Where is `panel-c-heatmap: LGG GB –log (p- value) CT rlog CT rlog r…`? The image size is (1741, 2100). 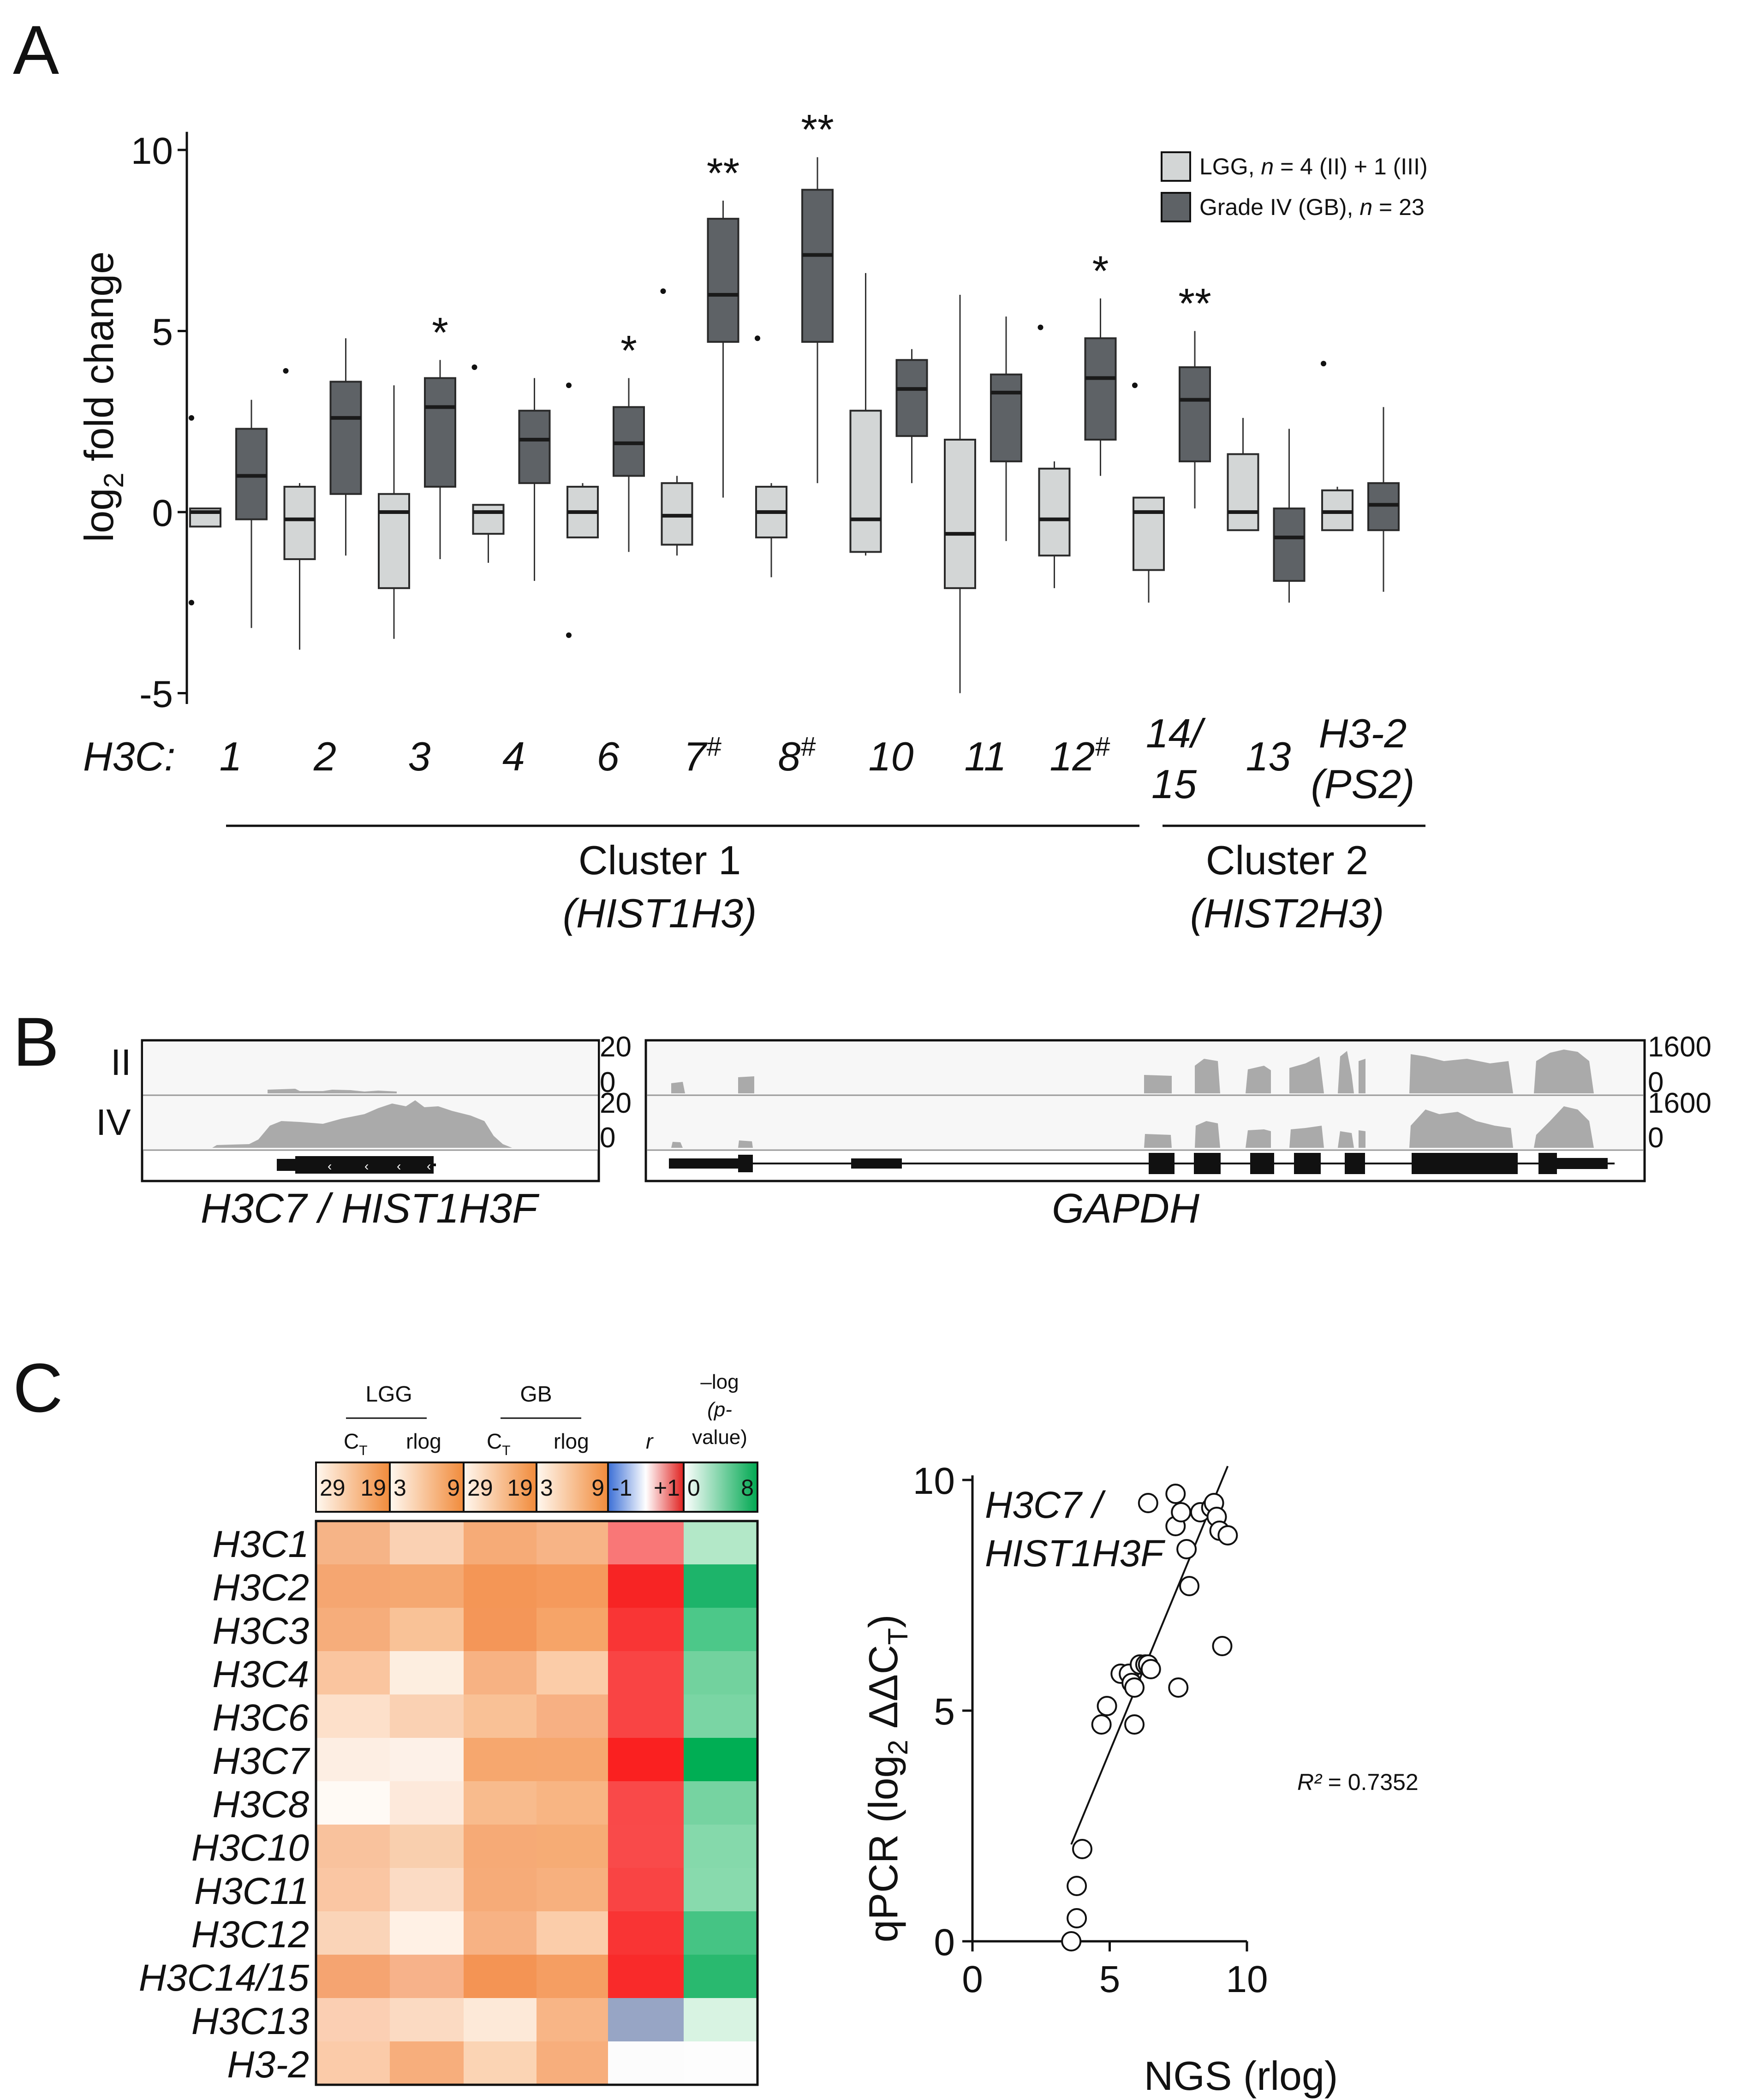
panel-c-heatmap: LGG GB –log (p- value) CT rlog CT rlog r… is located at coordinates (449, 1728).